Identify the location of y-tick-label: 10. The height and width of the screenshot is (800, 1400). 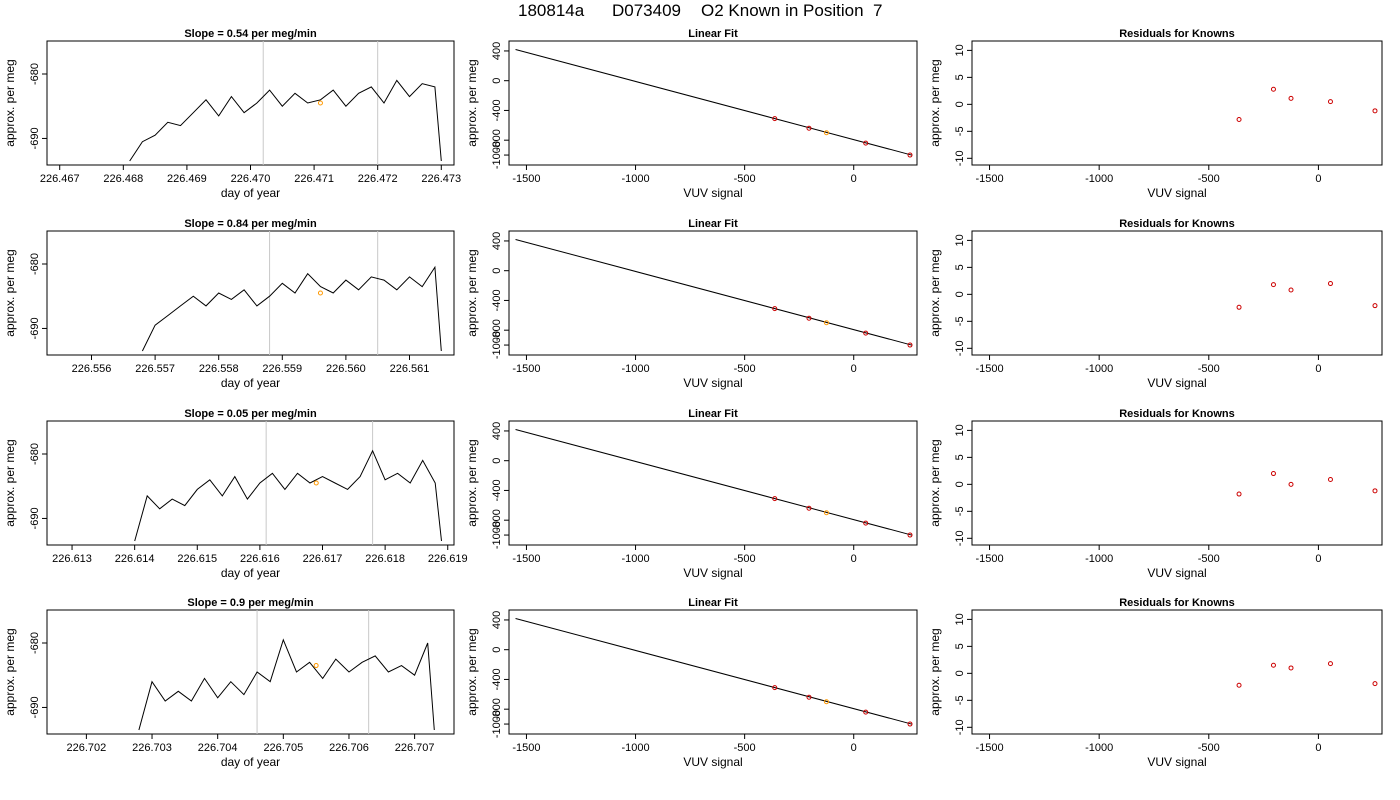
(960, 619).